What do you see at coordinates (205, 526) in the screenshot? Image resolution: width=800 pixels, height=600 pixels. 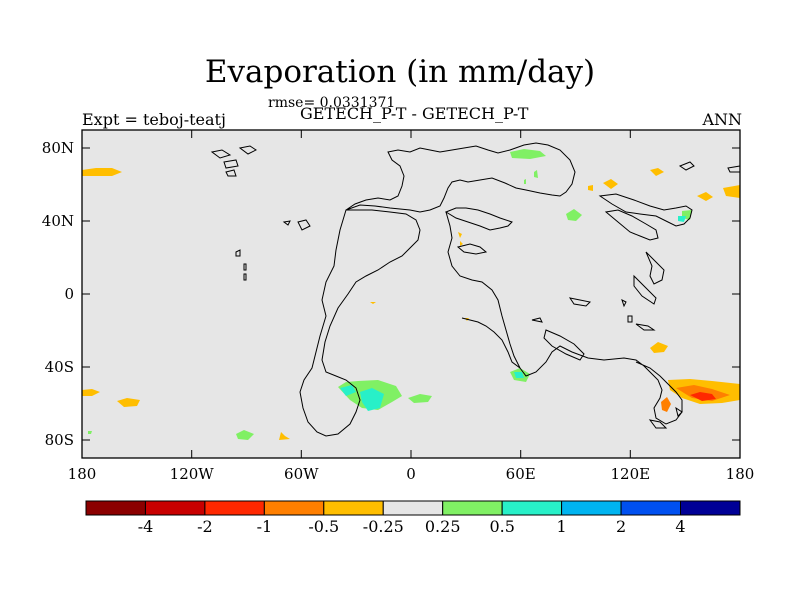 I see `colorbar-tick-label: -2` at bounding box center [205, 526].